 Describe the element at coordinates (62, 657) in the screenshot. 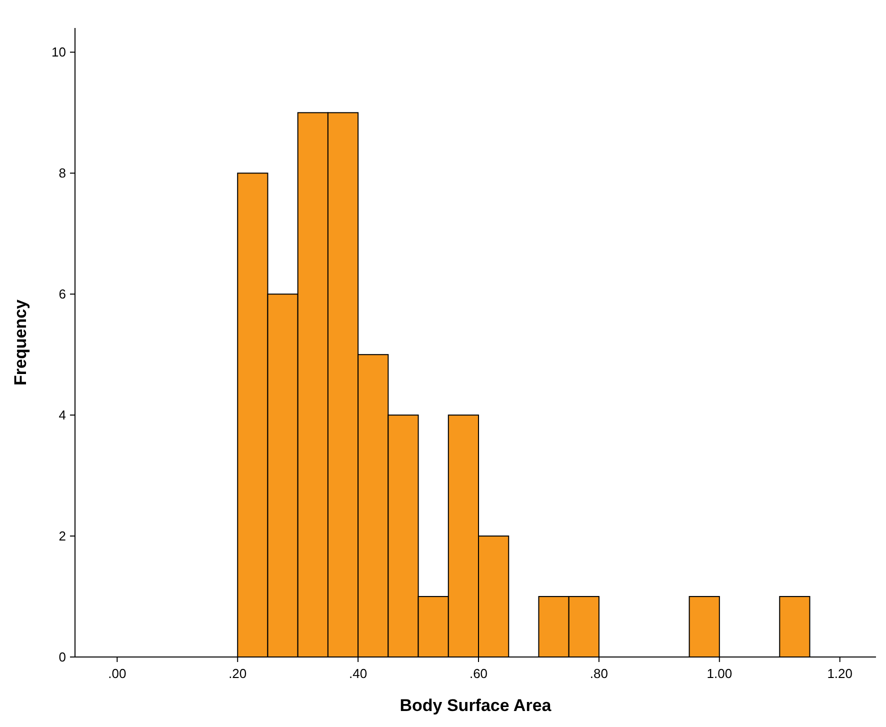

I see `y-tick-label: 0` at that location.